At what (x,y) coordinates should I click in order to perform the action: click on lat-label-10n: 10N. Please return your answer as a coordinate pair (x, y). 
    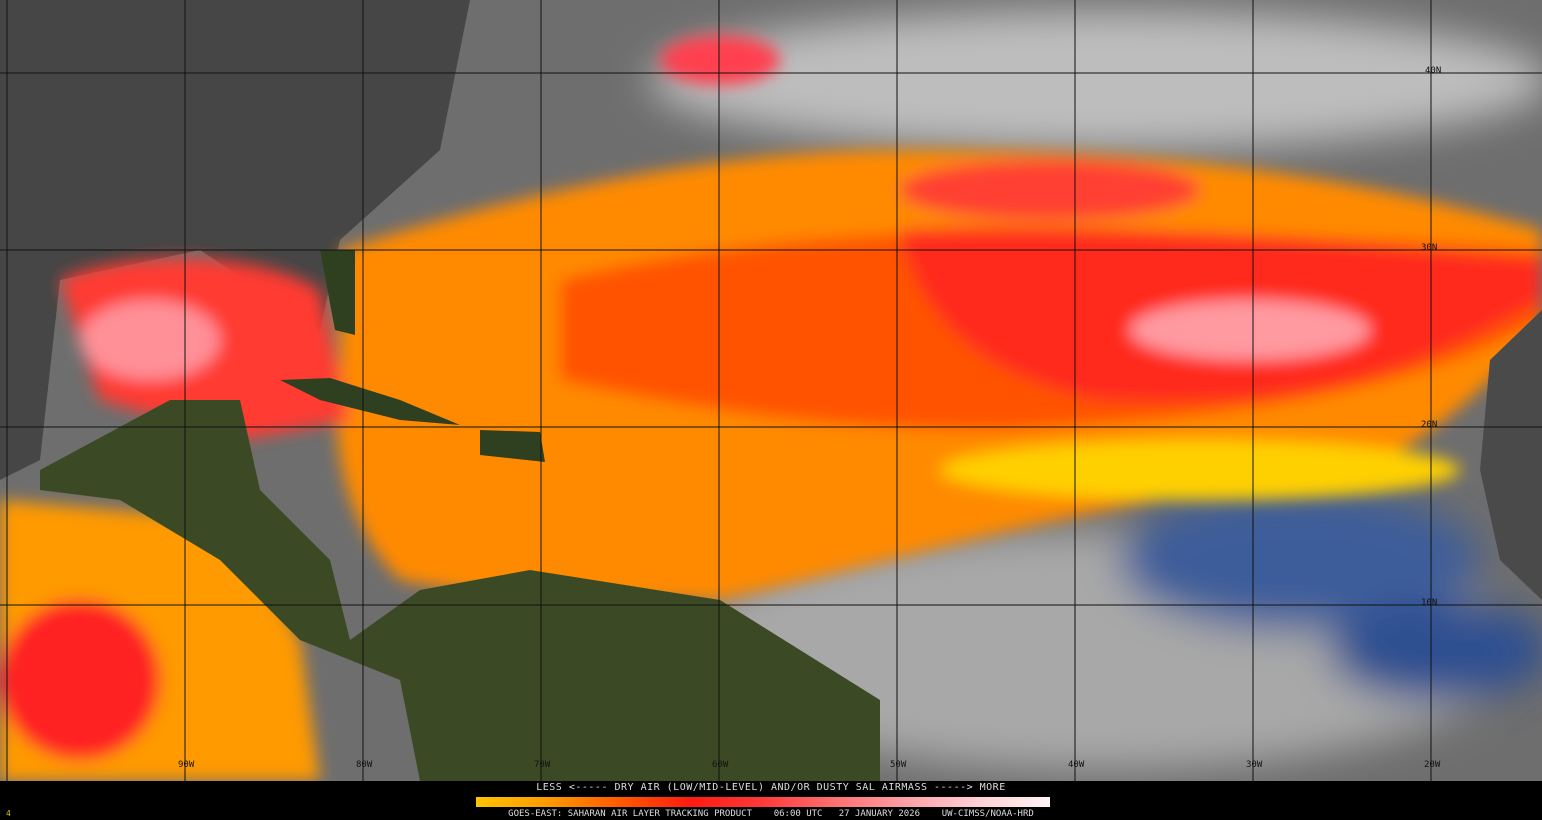
    Looking at the image, I should click on (1429, 603).